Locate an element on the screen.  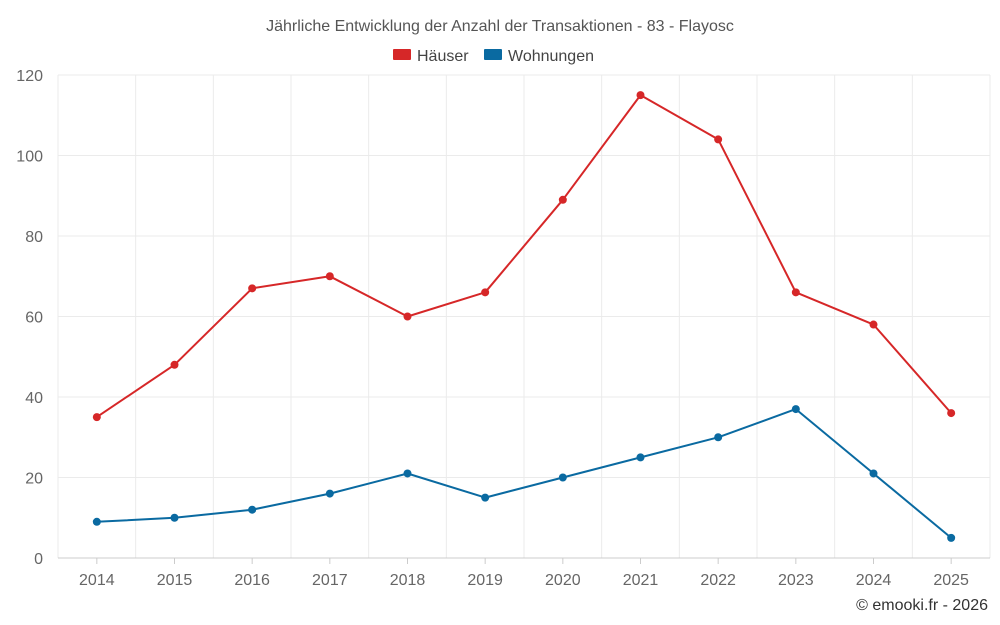
y-tick-label: 80 is located at coordinates (34, 237).